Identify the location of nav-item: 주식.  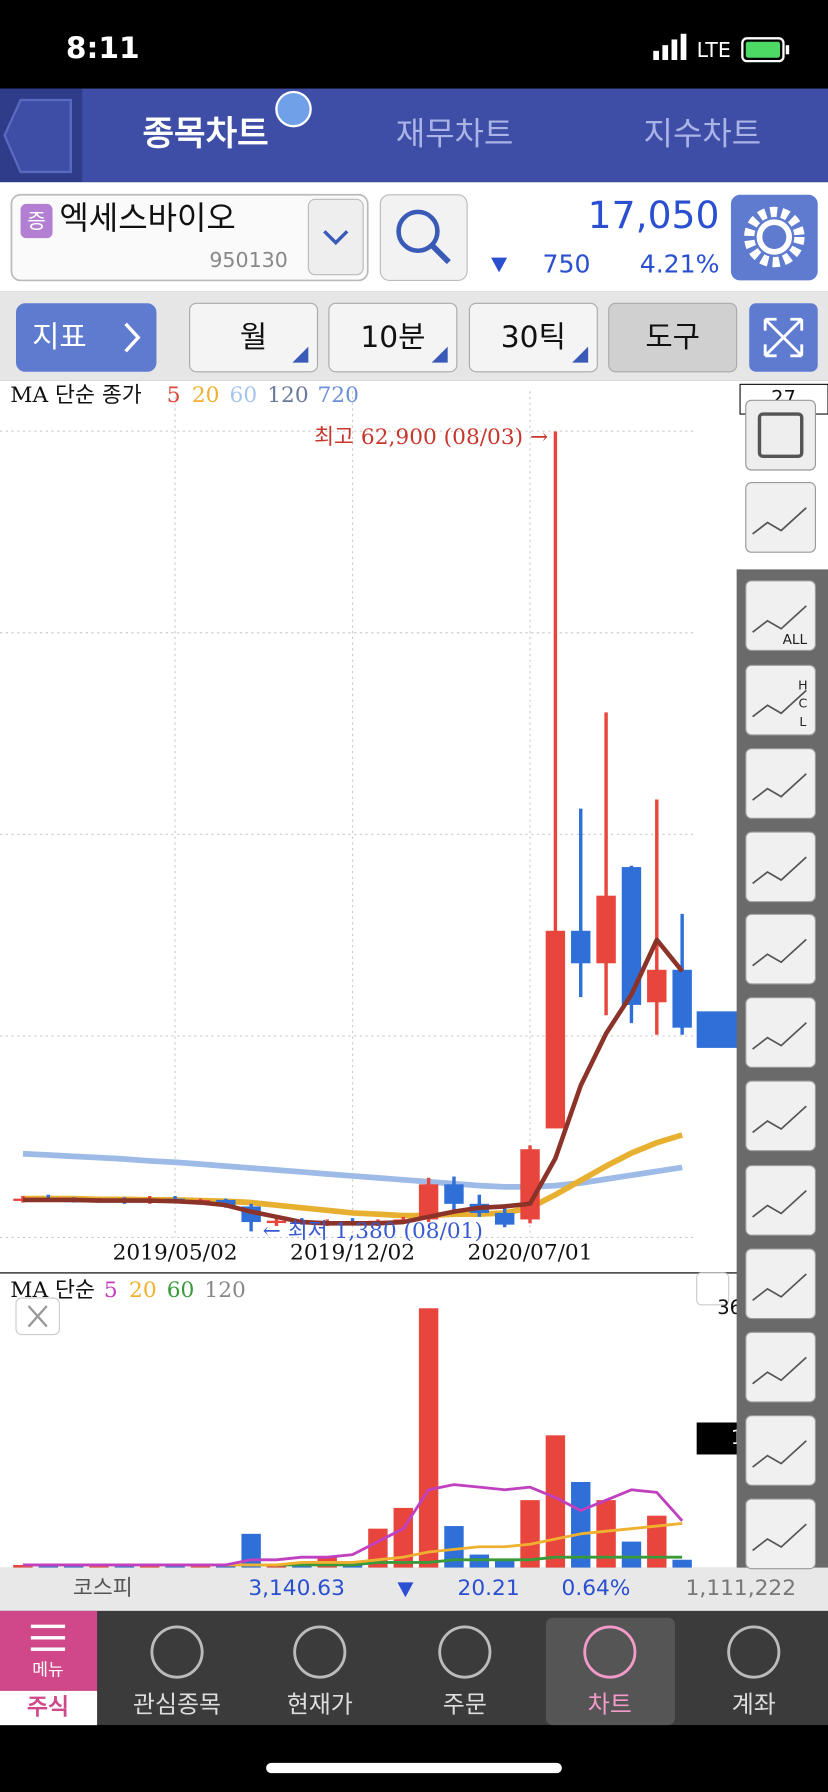
(48, 1708).